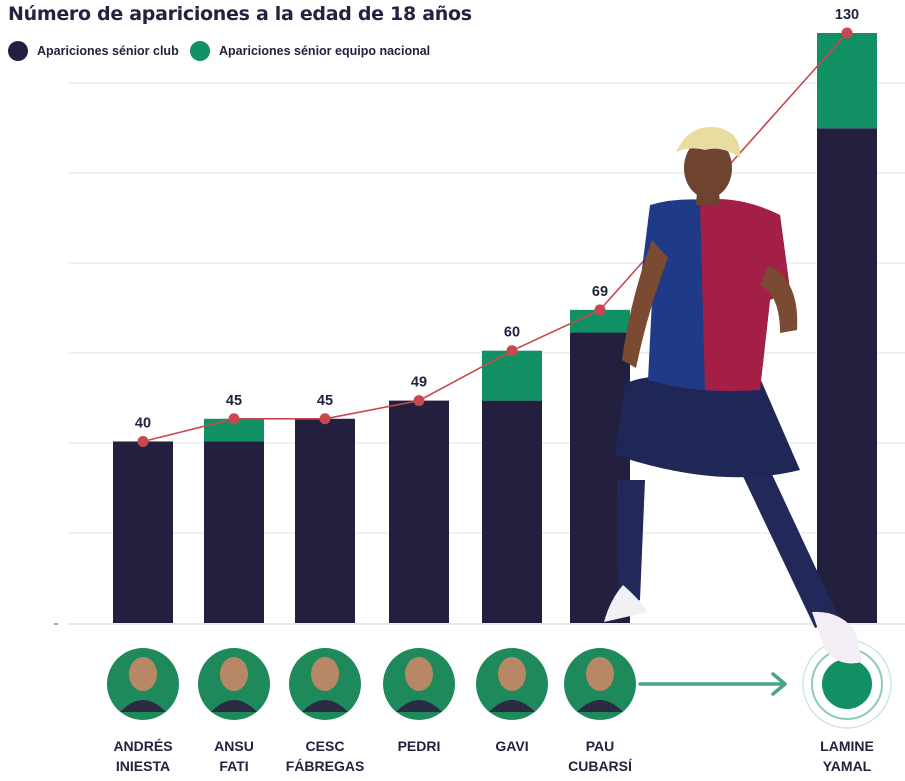 Image resolution: width=905 pixels, height=781 pixels. I want to click on player-right-leg, so click(790, 549).